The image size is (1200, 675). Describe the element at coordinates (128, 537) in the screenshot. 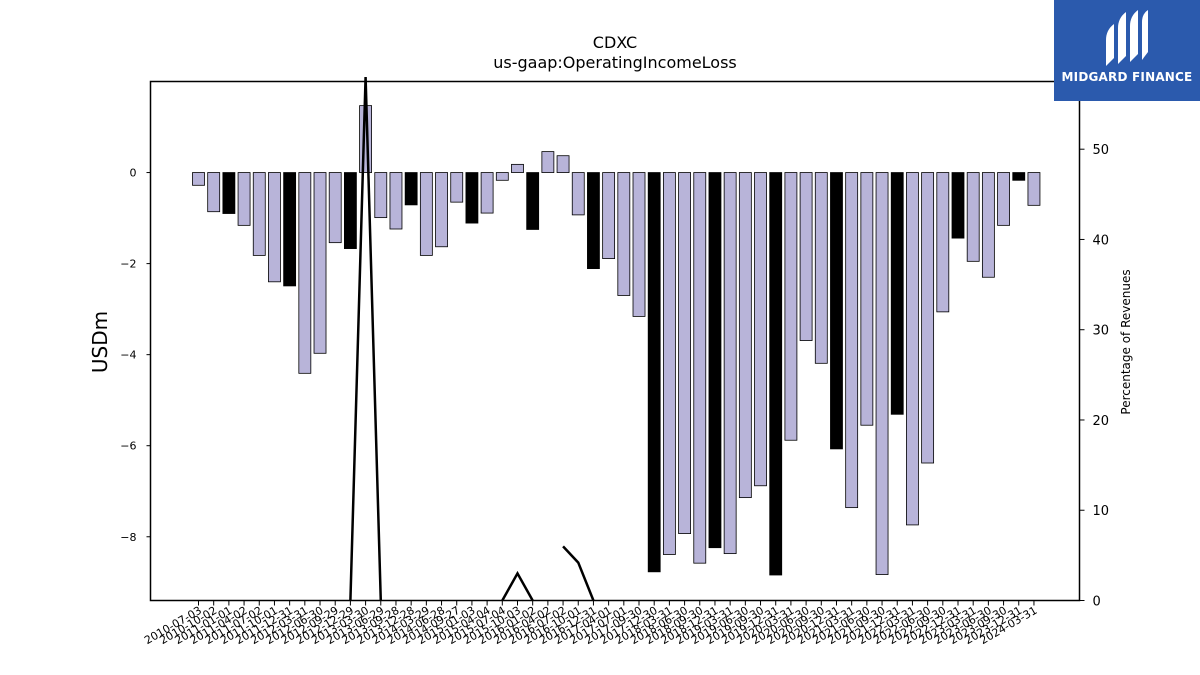

I see `y-tick-label: −8` at that location.